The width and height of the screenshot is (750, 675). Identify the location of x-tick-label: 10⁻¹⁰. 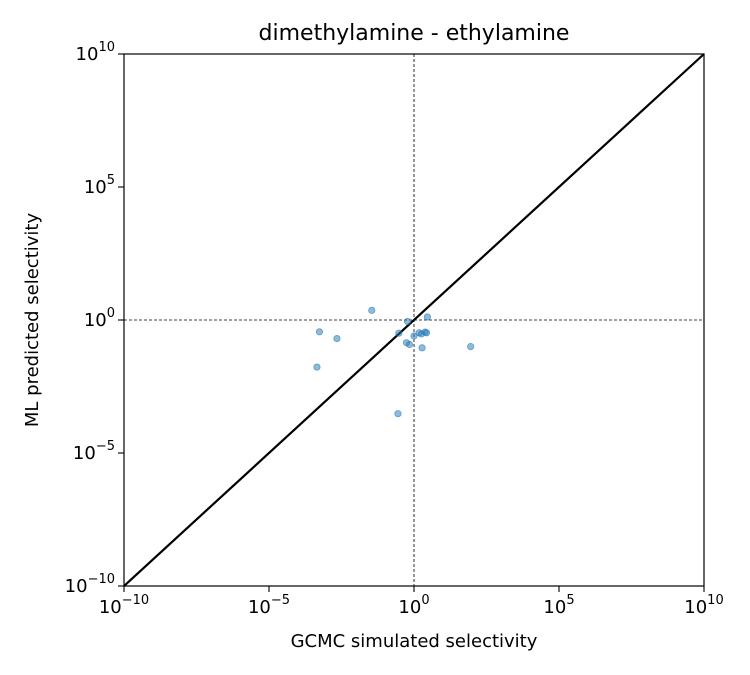
(124, 605).